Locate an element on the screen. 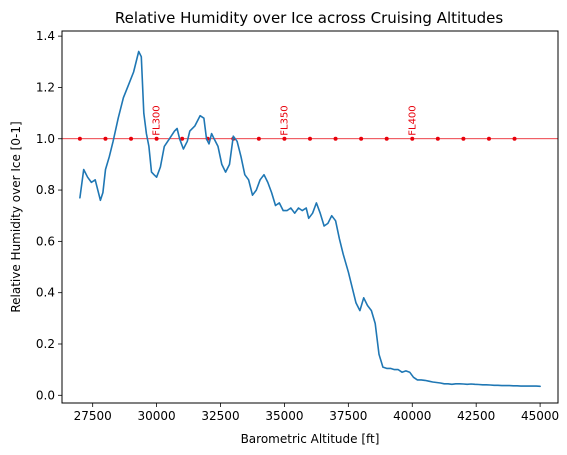 Image resolution: width=567 pixels, height=455 pixels. y-axis-label: Relative Humidity over Ice [0-1] is located at coordinates (16, 216).